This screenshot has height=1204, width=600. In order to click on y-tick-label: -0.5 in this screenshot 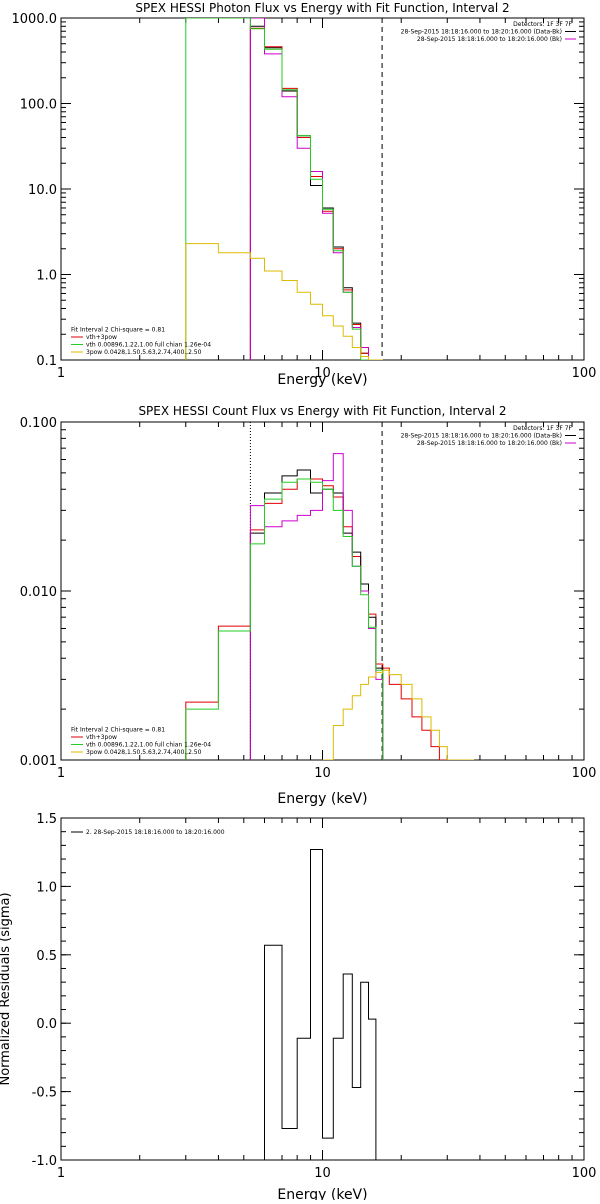, I will do `click(44, 1093)`.